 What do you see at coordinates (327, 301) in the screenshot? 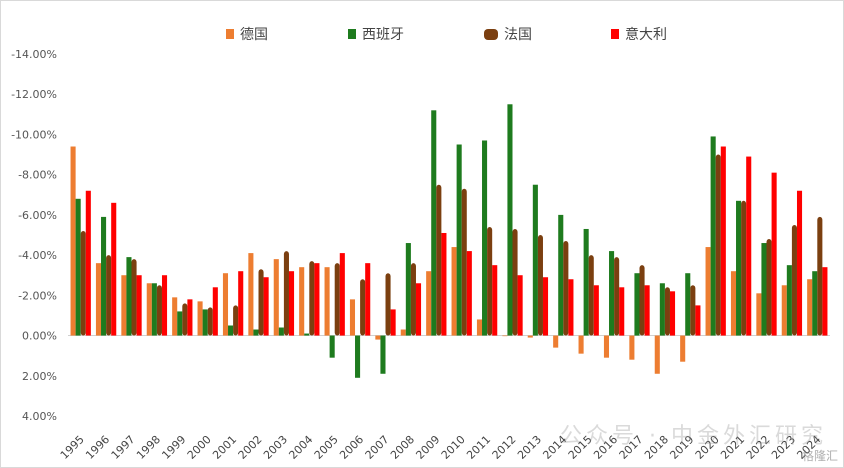
I see `bar-germany-2005` at bounding box center [327, 301].